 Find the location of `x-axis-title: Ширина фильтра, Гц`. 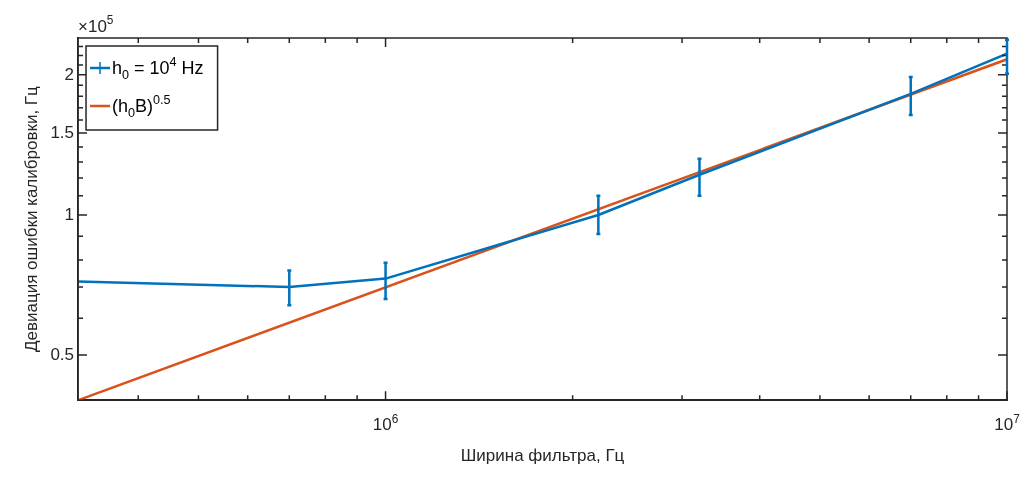

x-axis-title: Ширина фильтра, Гц is located at coordinates (542, 456).